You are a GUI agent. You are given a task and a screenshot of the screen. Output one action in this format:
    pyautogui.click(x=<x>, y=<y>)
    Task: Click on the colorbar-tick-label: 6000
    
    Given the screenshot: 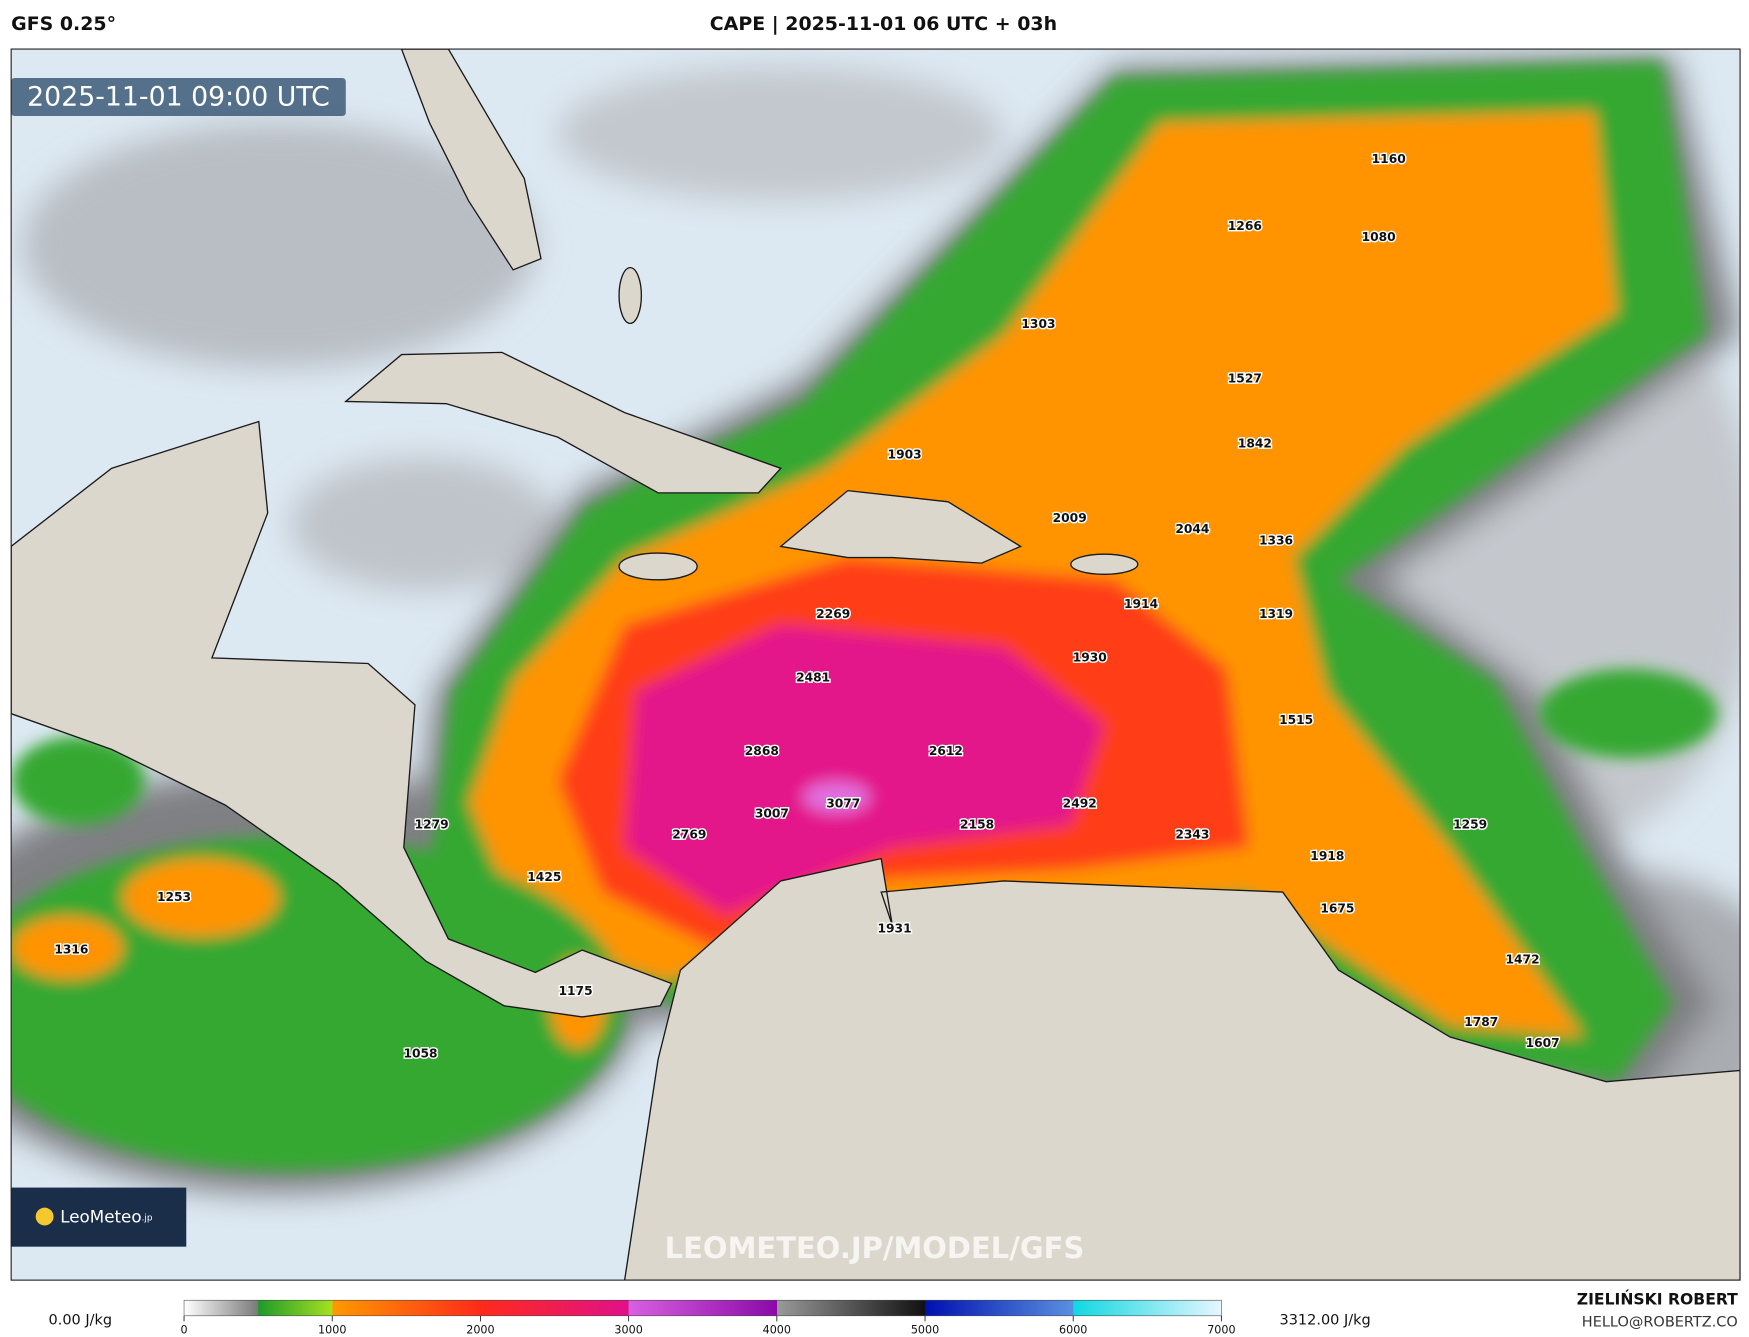 What is the action you would take?
    pyautogui.click(x=1073, y=1329)
    